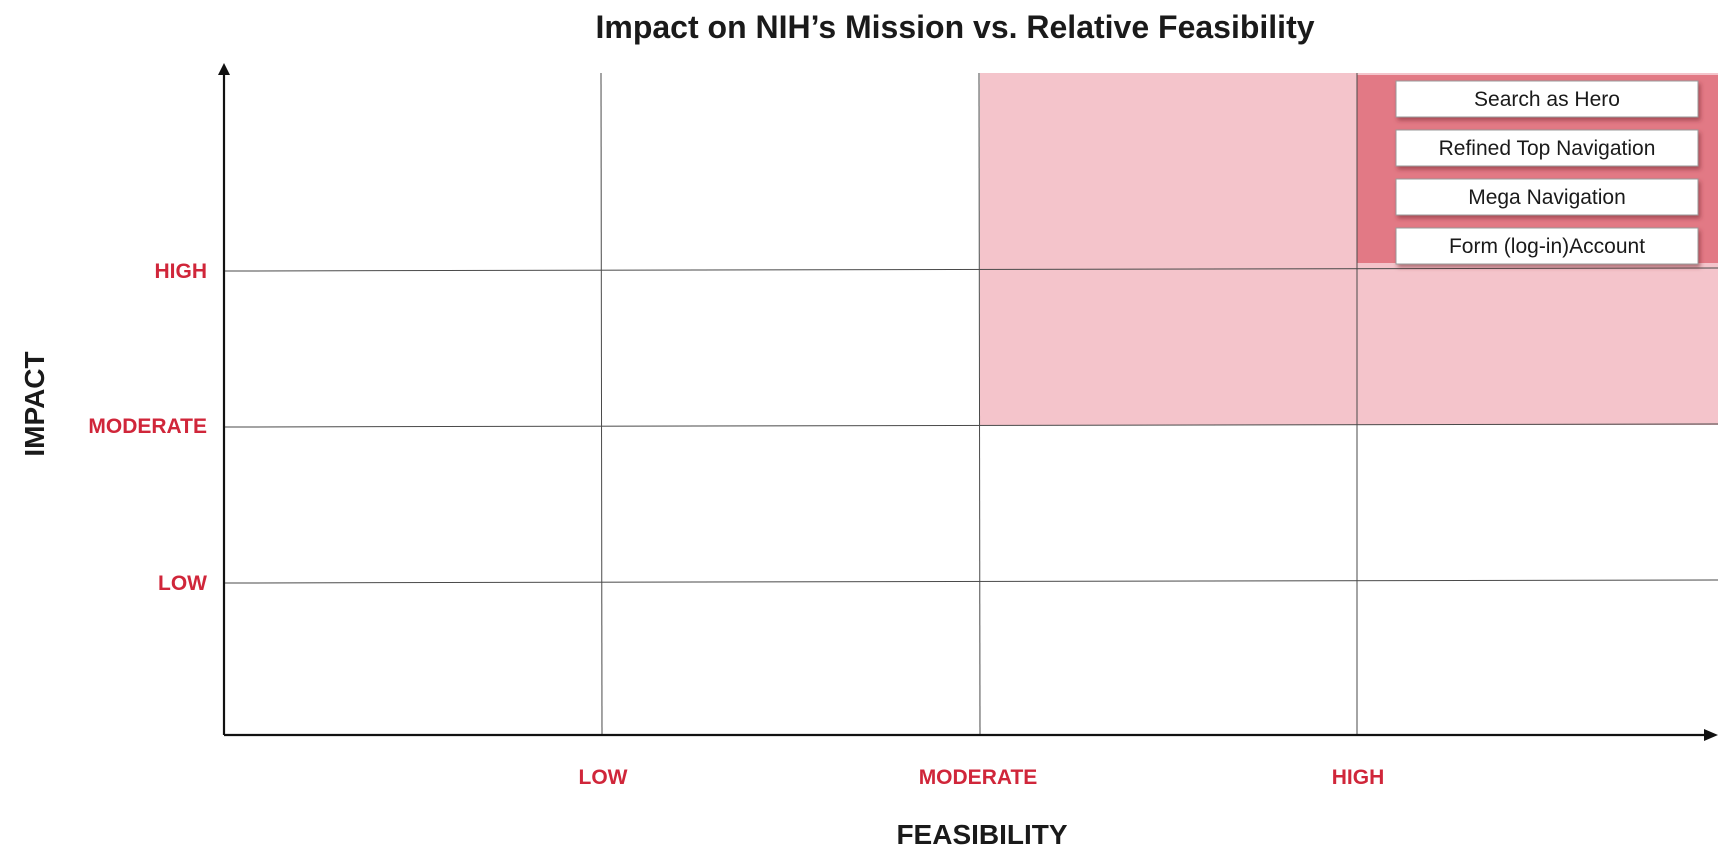 This screenshot has height=866, width=1726. What do you see at coordinates (224, 69) in the screenshot?
I see `y-axis-arrowhead` at bounding box center [224, 69].